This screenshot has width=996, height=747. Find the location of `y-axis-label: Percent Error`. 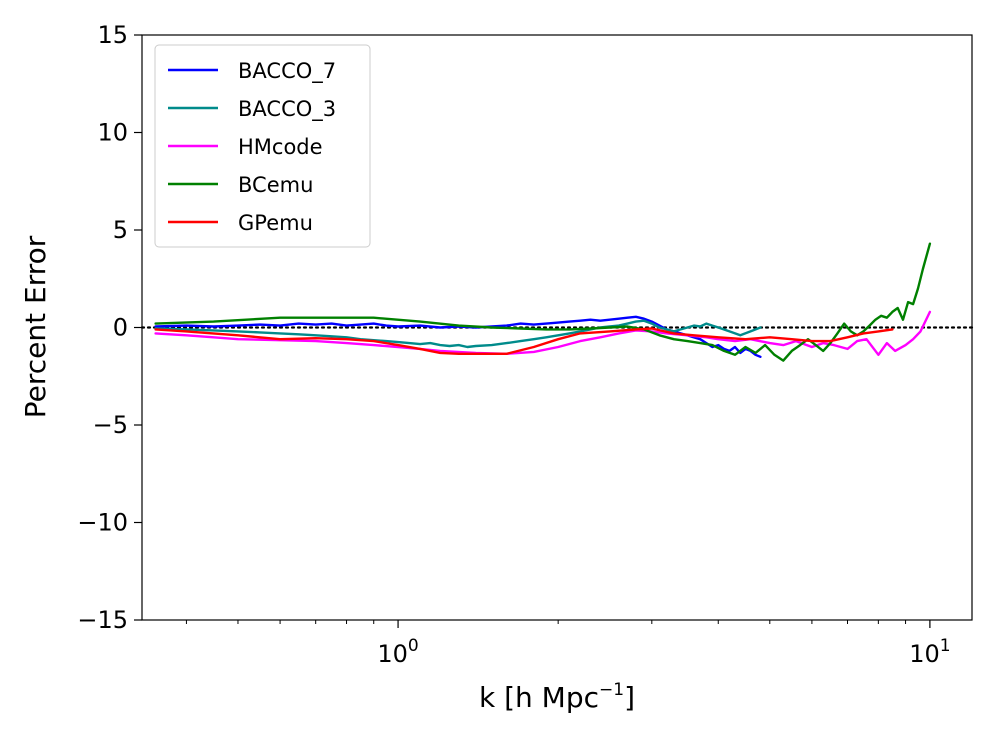

y-axis-label: Percent Error is located at coordinates (35, 326).